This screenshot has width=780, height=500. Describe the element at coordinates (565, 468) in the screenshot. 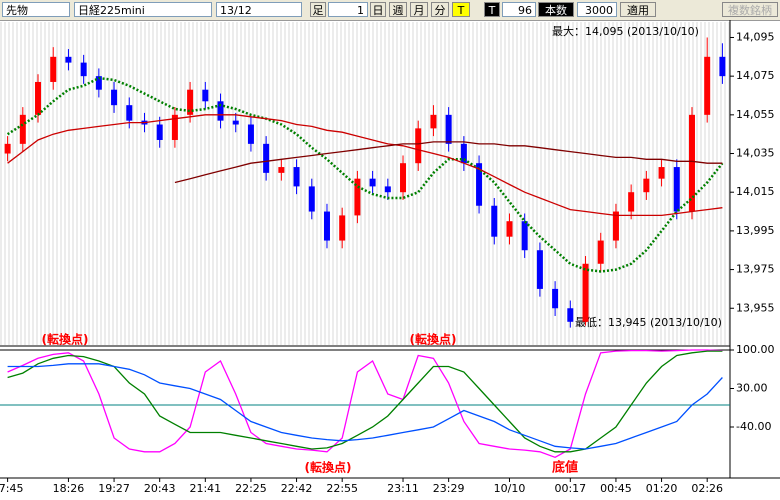

I see `bottom-label: 底値` at that location.